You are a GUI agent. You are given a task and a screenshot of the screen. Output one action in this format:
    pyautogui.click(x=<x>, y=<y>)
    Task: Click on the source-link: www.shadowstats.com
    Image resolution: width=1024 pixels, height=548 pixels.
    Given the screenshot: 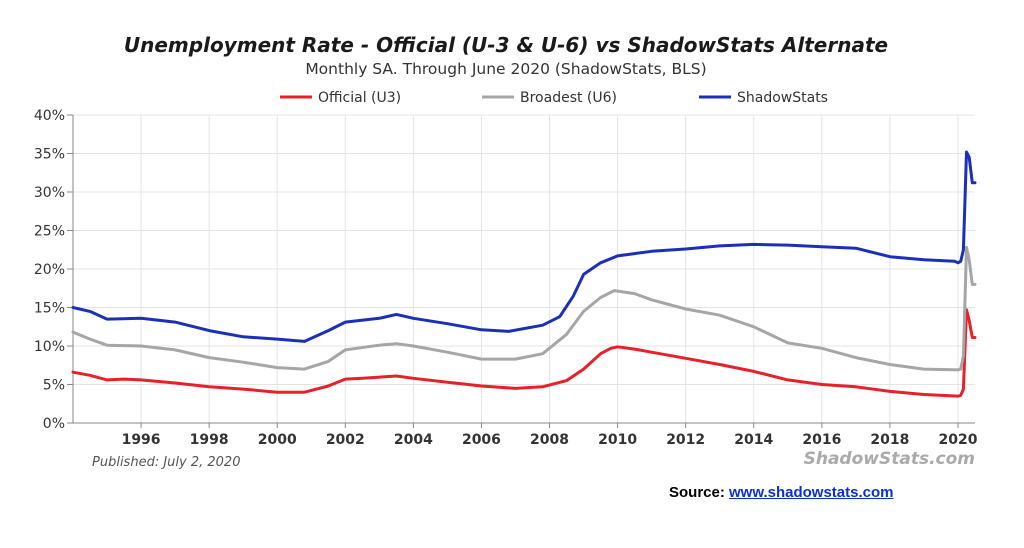 What is the action you would take?
    pyautogui.click(x=811, y=492)
    